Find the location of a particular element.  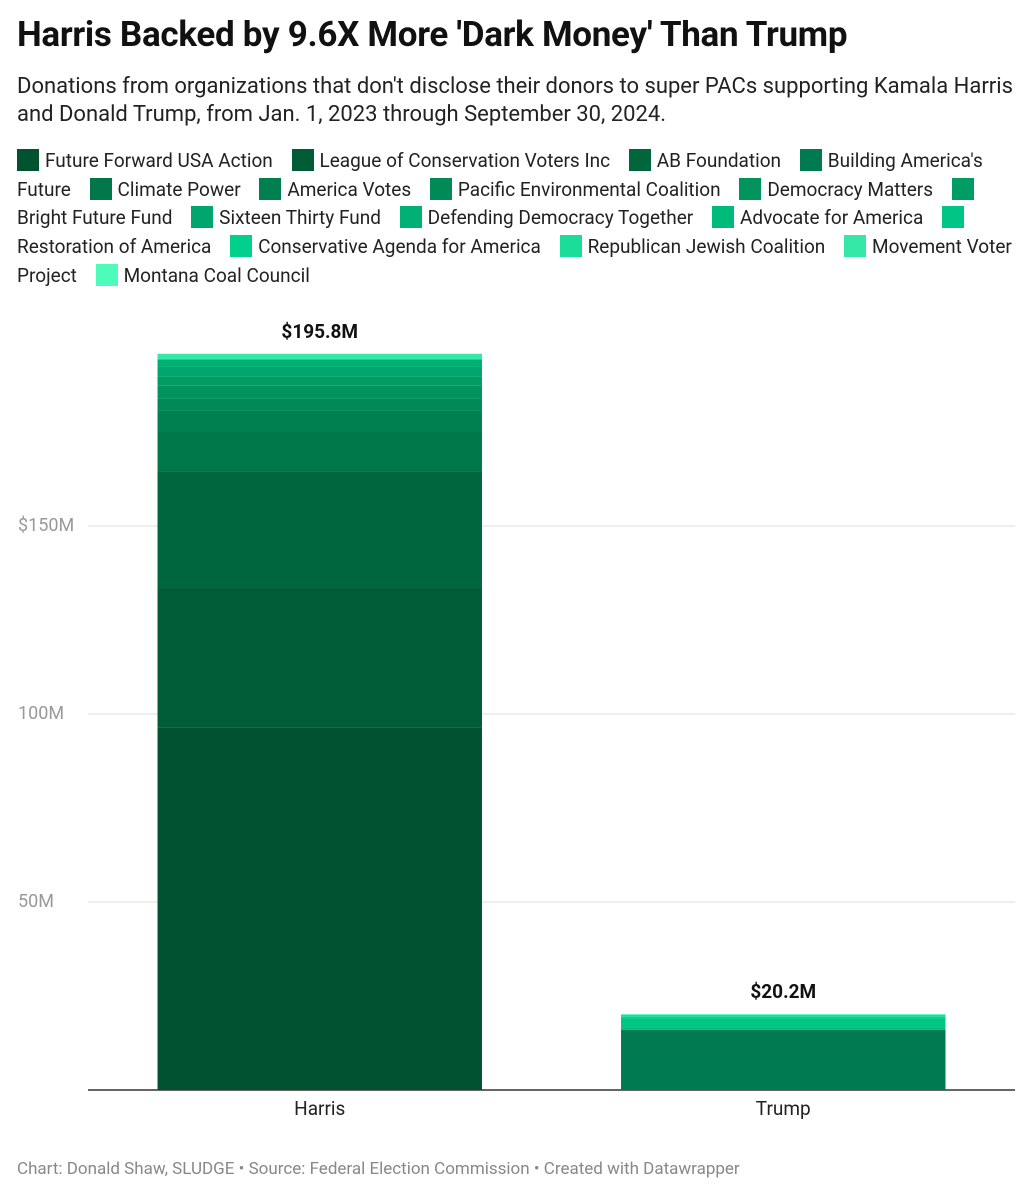

y-tick-label: 100M is located at coordinates (41, 713).